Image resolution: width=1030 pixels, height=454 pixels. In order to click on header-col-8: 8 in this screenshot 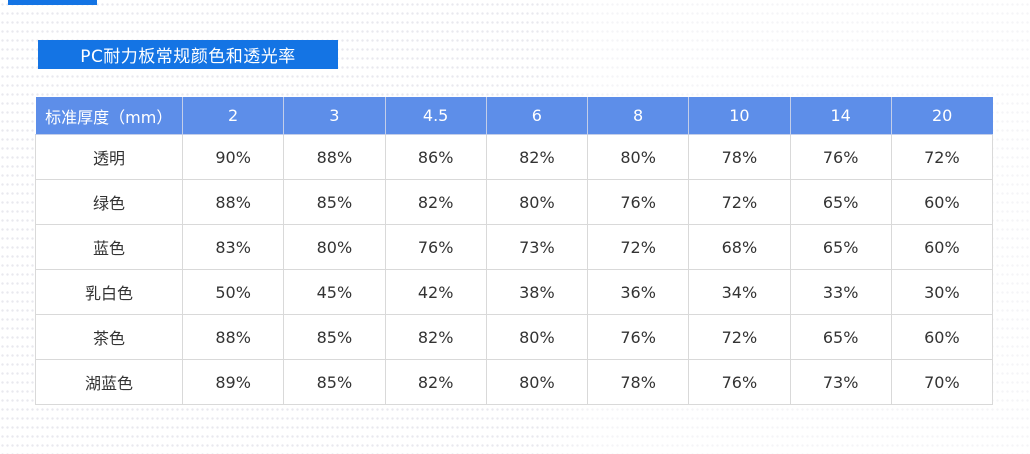, I will do `click(638, 116)`.